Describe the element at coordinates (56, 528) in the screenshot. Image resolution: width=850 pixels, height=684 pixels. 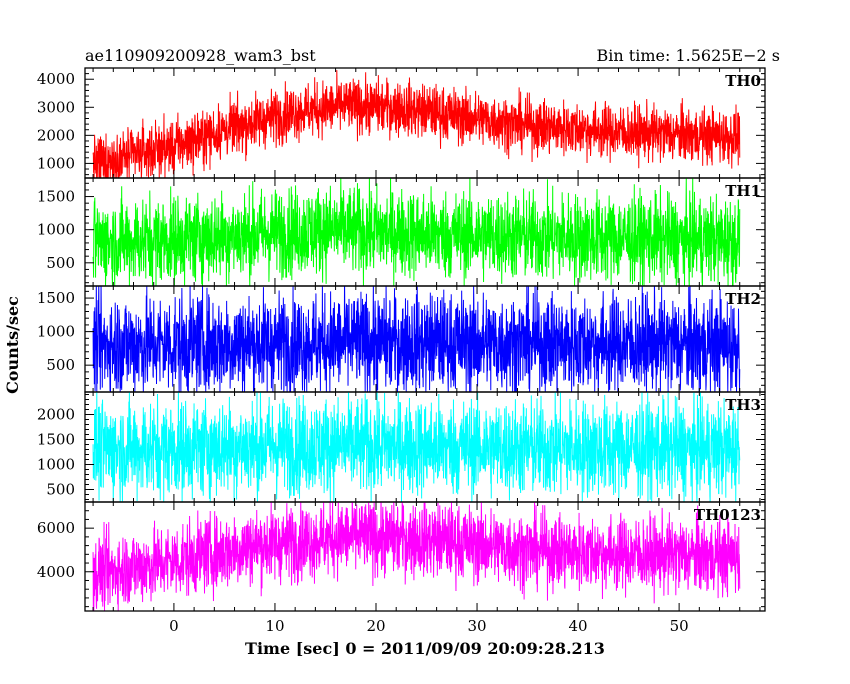
I see `y-tick-label: 6000` at that location.